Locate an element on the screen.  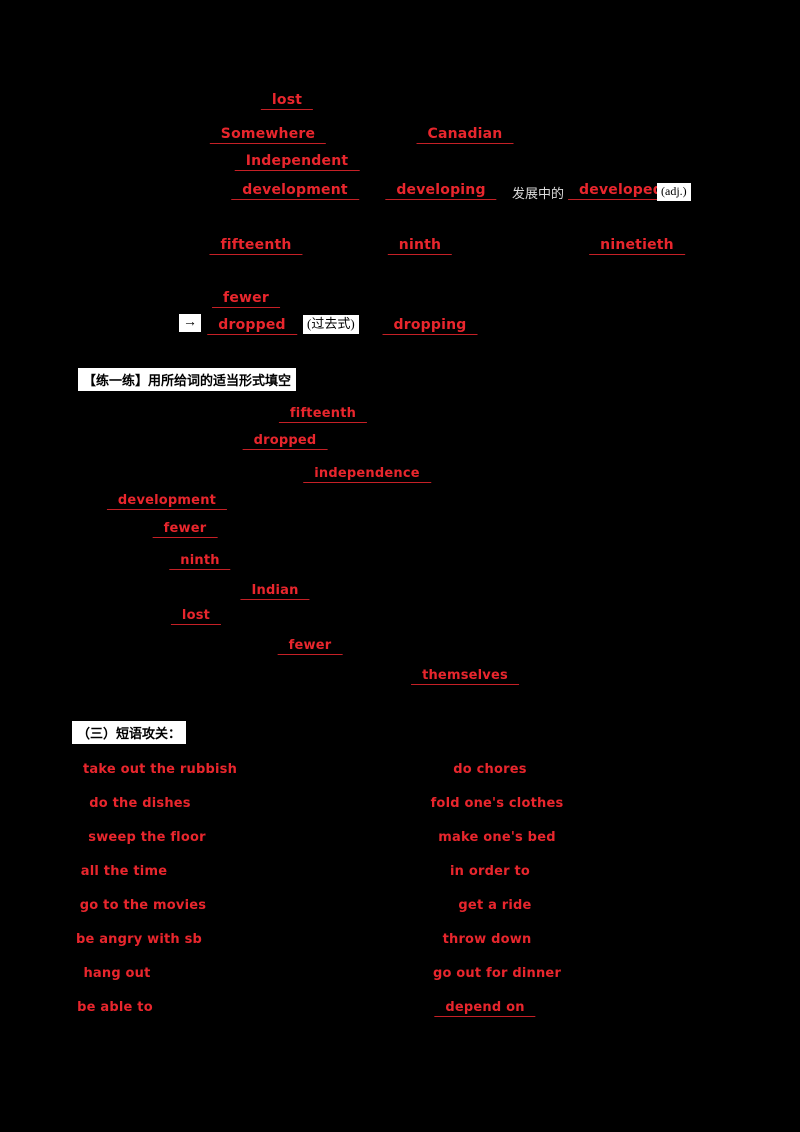
practice-answer-8: lost is located at coordinates (196, 616).